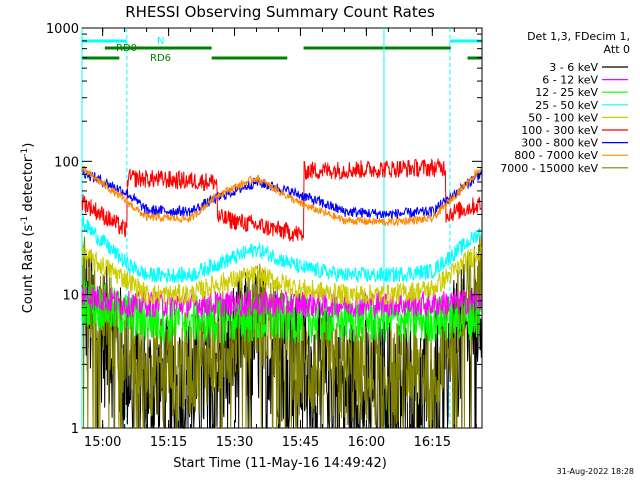 Image resolution: width=640 pixels, height=484 pixels. What do you see at coordinates (366, 442) in the screenshot?
I see `x-tick-label: 16:00` at bounding box center [366, 442].